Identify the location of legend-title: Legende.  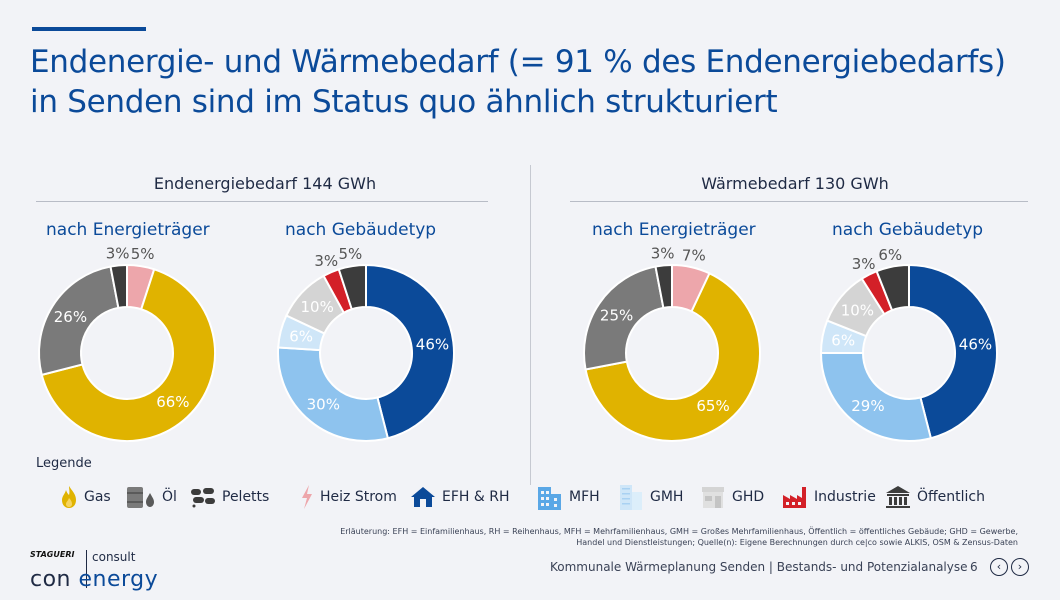
(64, 463).